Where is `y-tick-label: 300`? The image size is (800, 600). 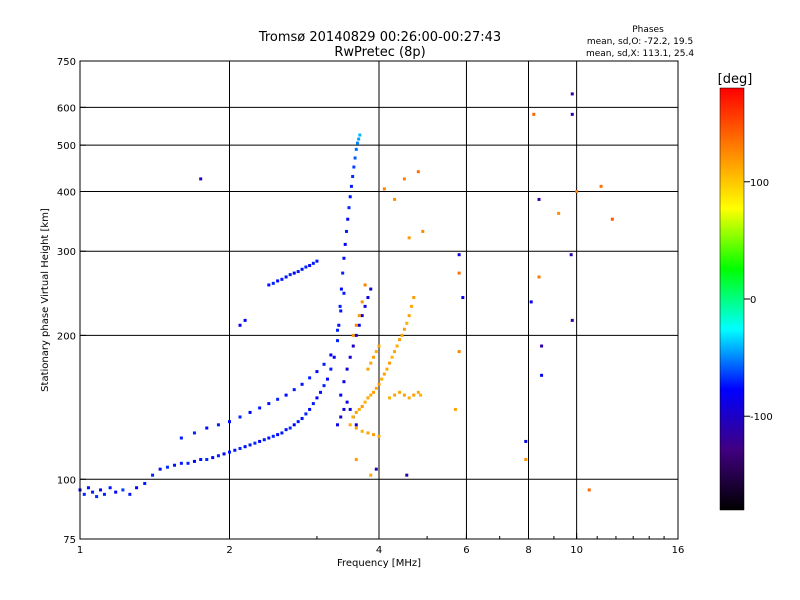 y-tick-label: 300 is located at coordinates (66, 252).